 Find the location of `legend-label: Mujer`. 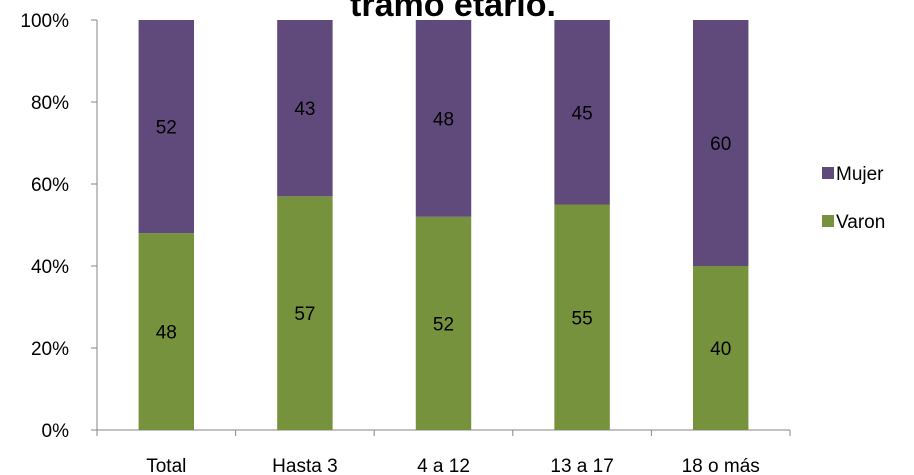

legend-label: Mujer is located at coordinates (860, 174).